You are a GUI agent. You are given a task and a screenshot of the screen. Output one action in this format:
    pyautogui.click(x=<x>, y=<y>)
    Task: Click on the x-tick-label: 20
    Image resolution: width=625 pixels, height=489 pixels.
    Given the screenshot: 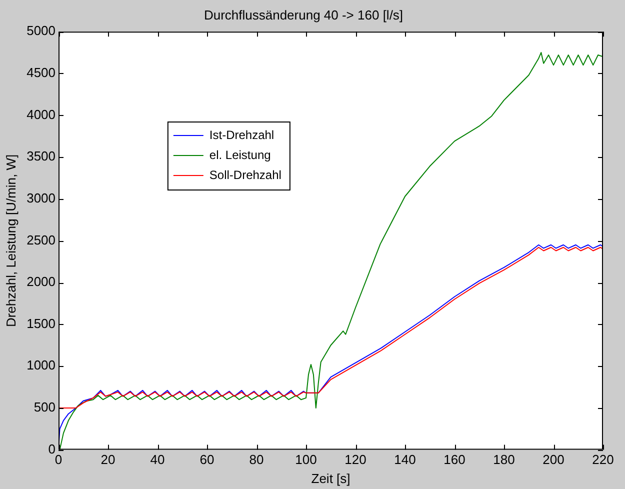 What is the action you would take?
    pyautogui.click(x=108, y=460)
    